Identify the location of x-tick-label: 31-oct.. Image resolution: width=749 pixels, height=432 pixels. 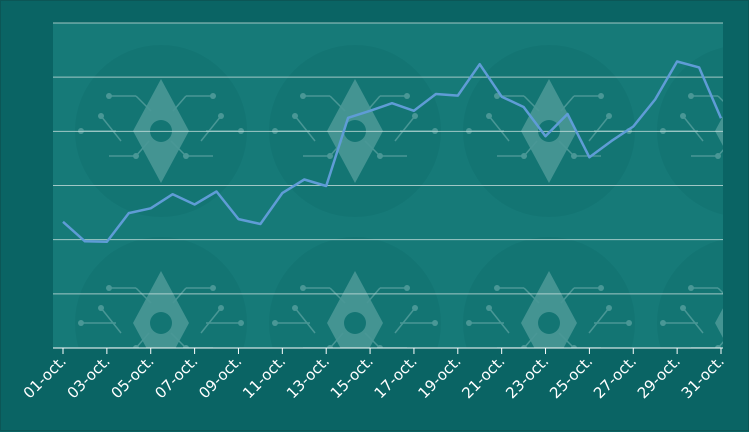
(703, 377).